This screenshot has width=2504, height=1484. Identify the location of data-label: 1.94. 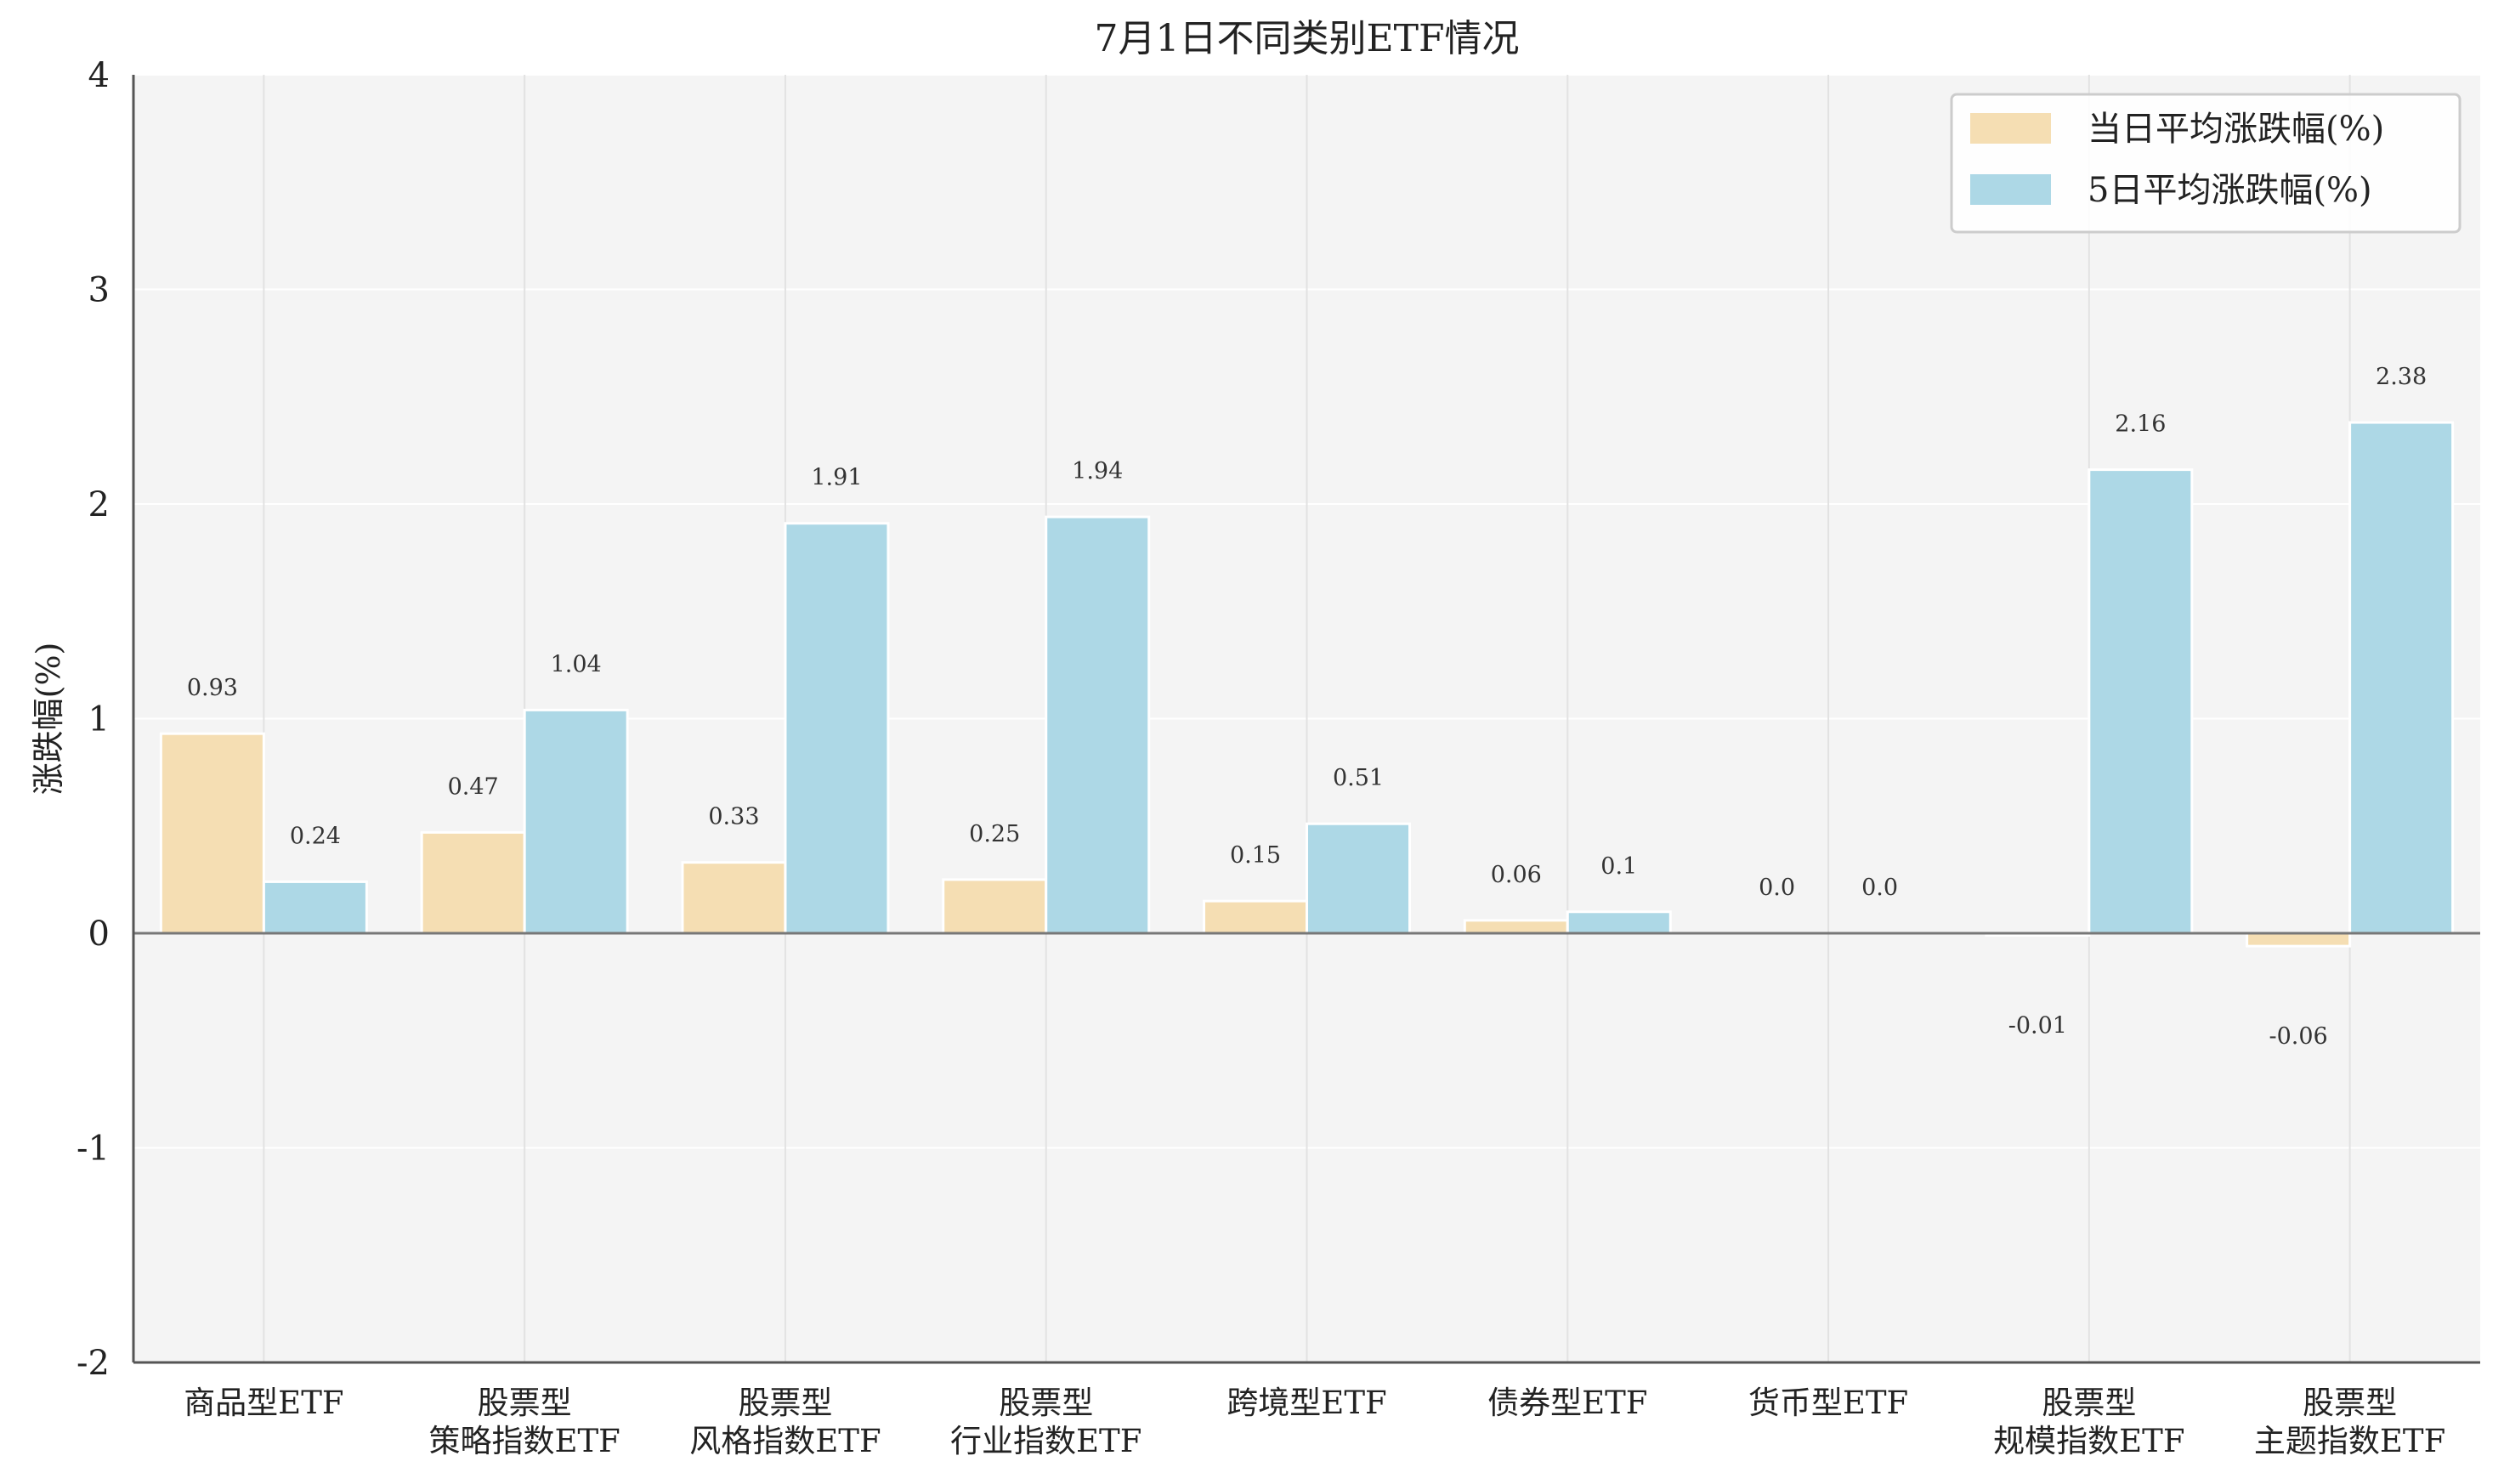
(1097, 471).